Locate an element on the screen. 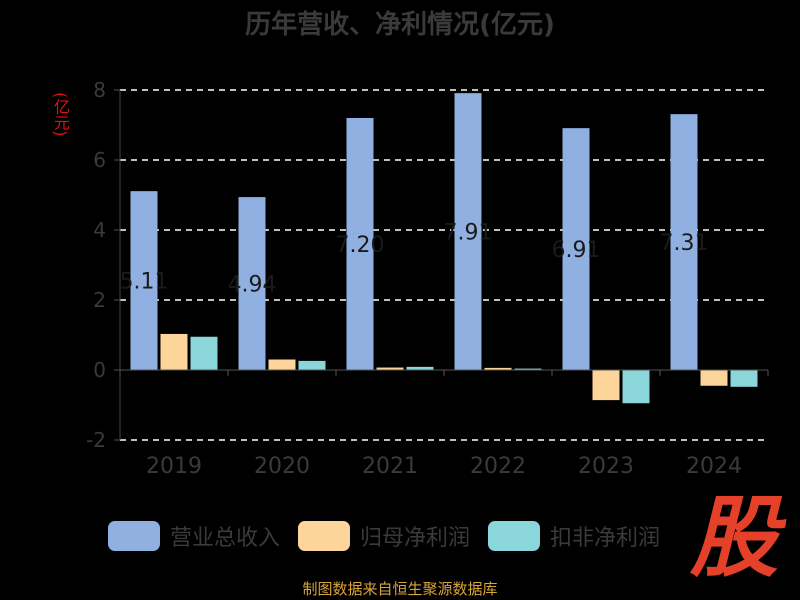  bar-0-2019 is located at coordinates (144, 280).